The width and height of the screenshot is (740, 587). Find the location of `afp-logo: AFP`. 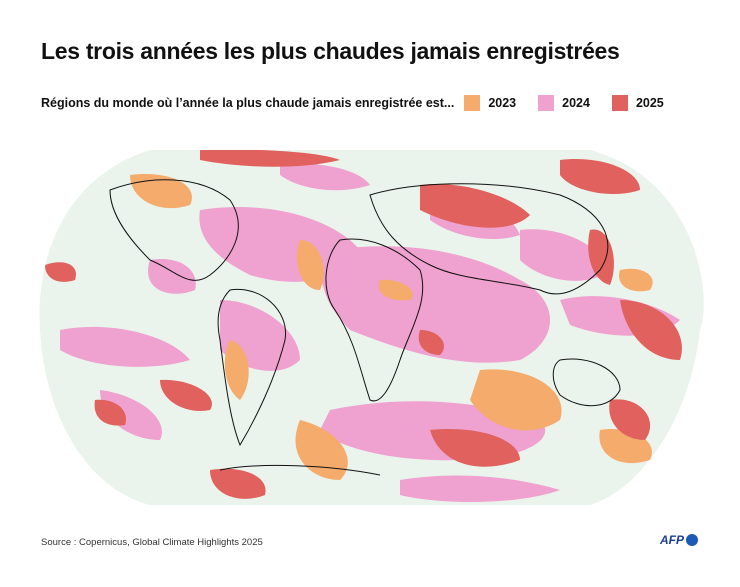

afp-logo: AFP is located at coordinates (679, 540).